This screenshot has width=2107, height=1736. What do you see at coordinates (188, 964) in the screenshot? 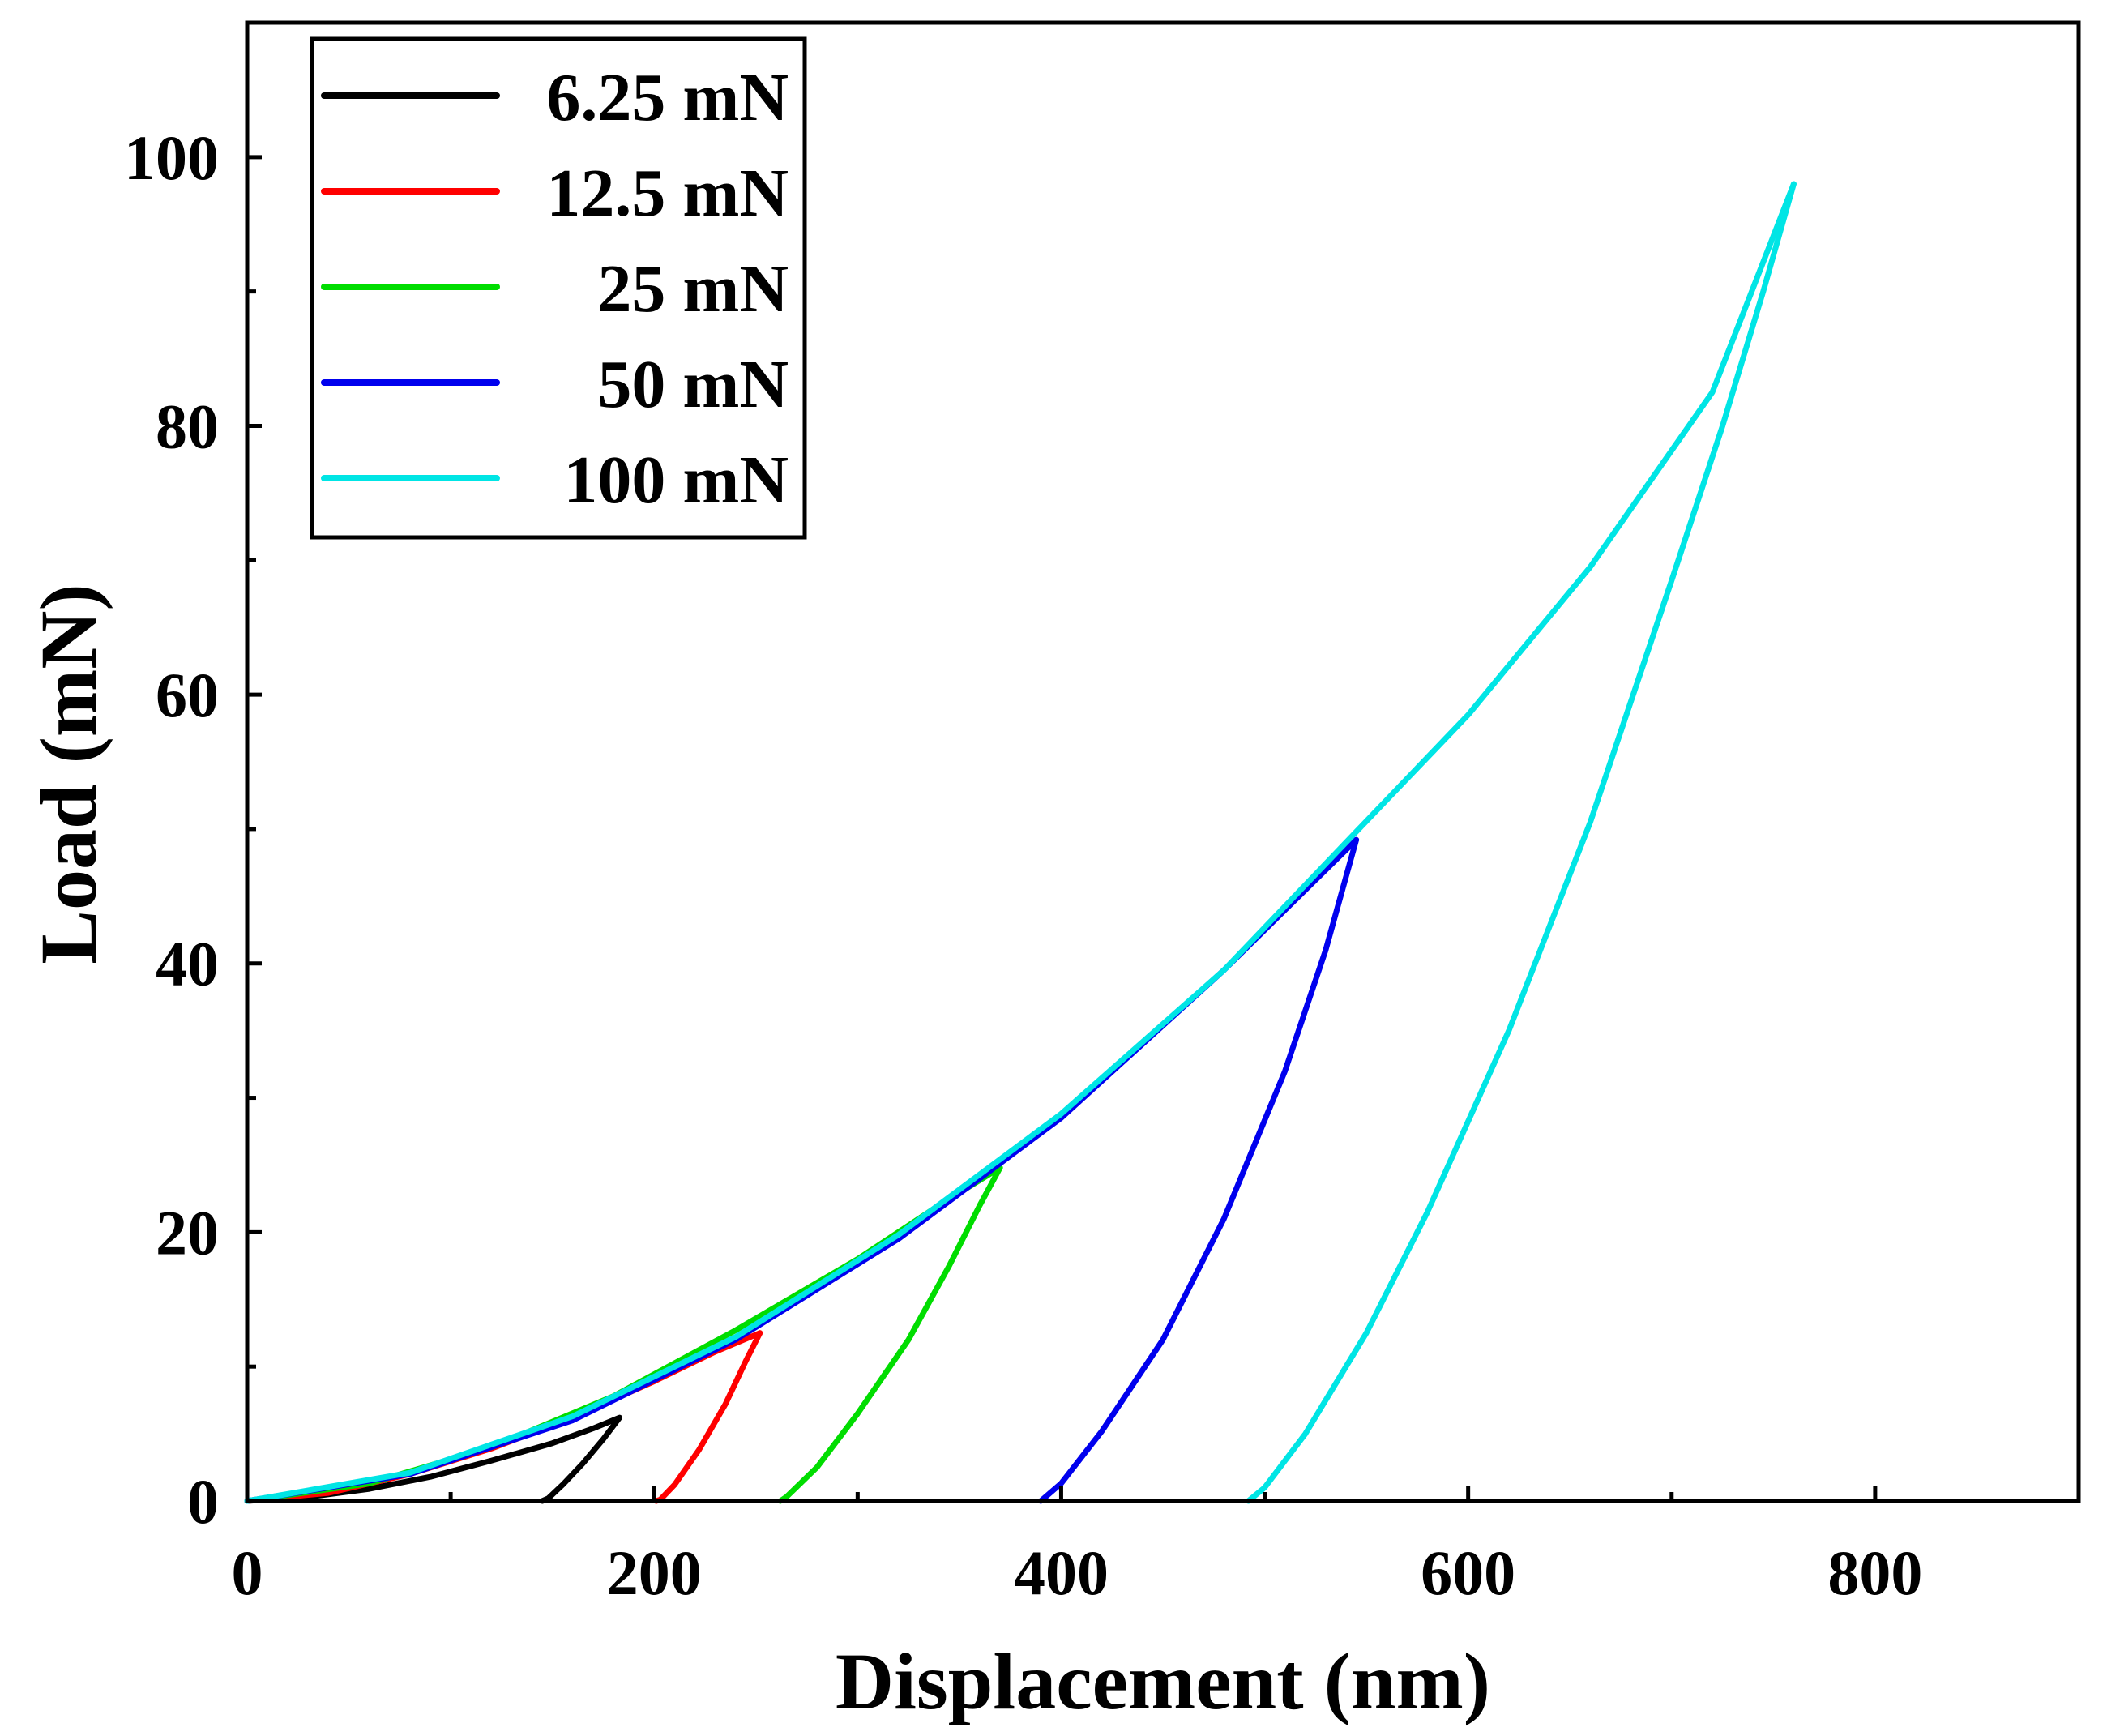
I see `y-tick-label-40: 40` at bounding box center [188, 964].